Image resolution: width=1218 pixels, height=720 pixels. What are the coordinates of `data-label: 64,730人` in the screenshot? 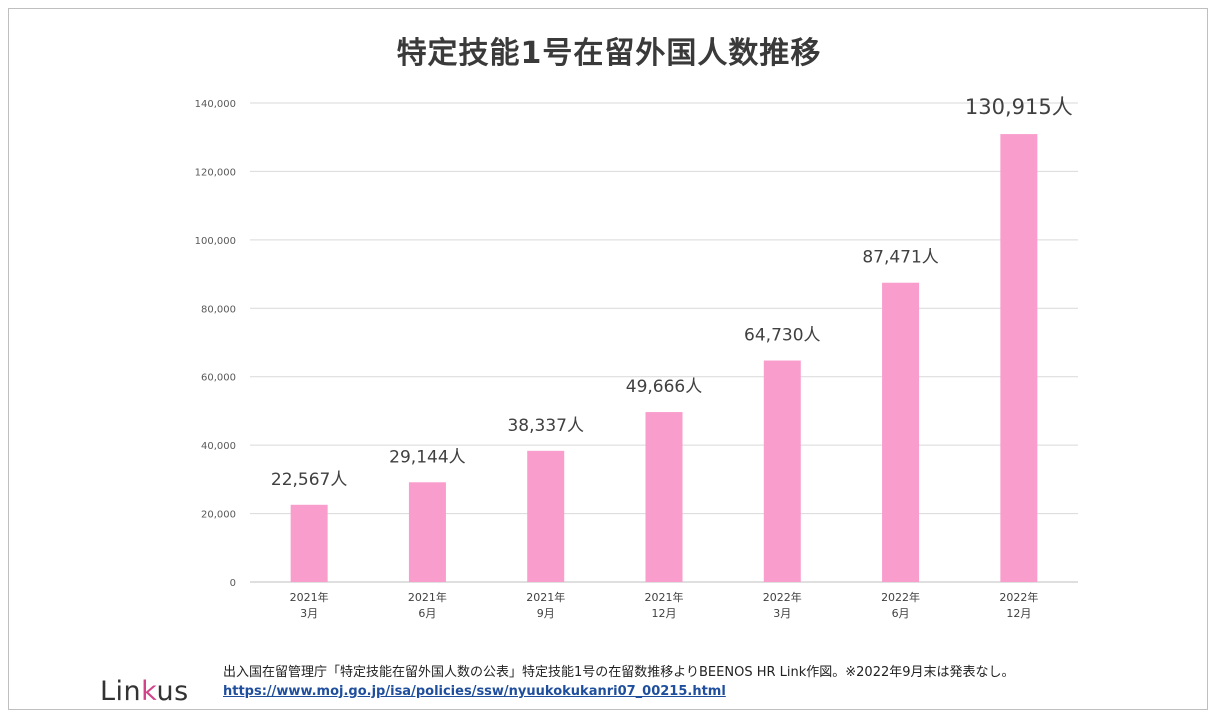 It's located at (782, 336).